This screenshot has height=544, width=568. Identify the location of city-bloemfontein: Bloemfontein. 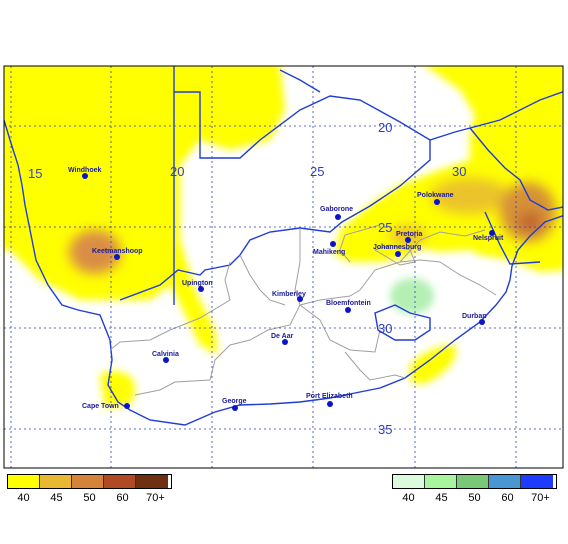
(348, 306).